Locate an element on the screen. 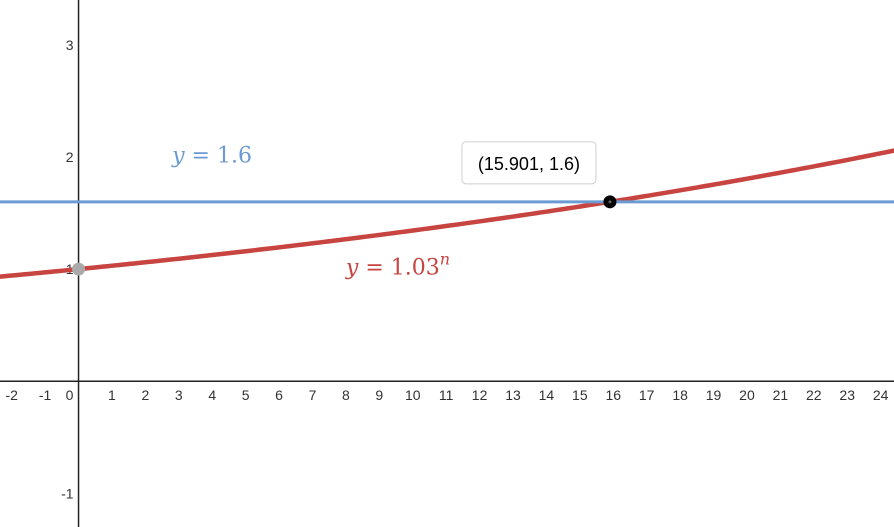 The height and width of the screenshot is (527, 894). x-tick-label: 12 is located at coordinates (480, 395).